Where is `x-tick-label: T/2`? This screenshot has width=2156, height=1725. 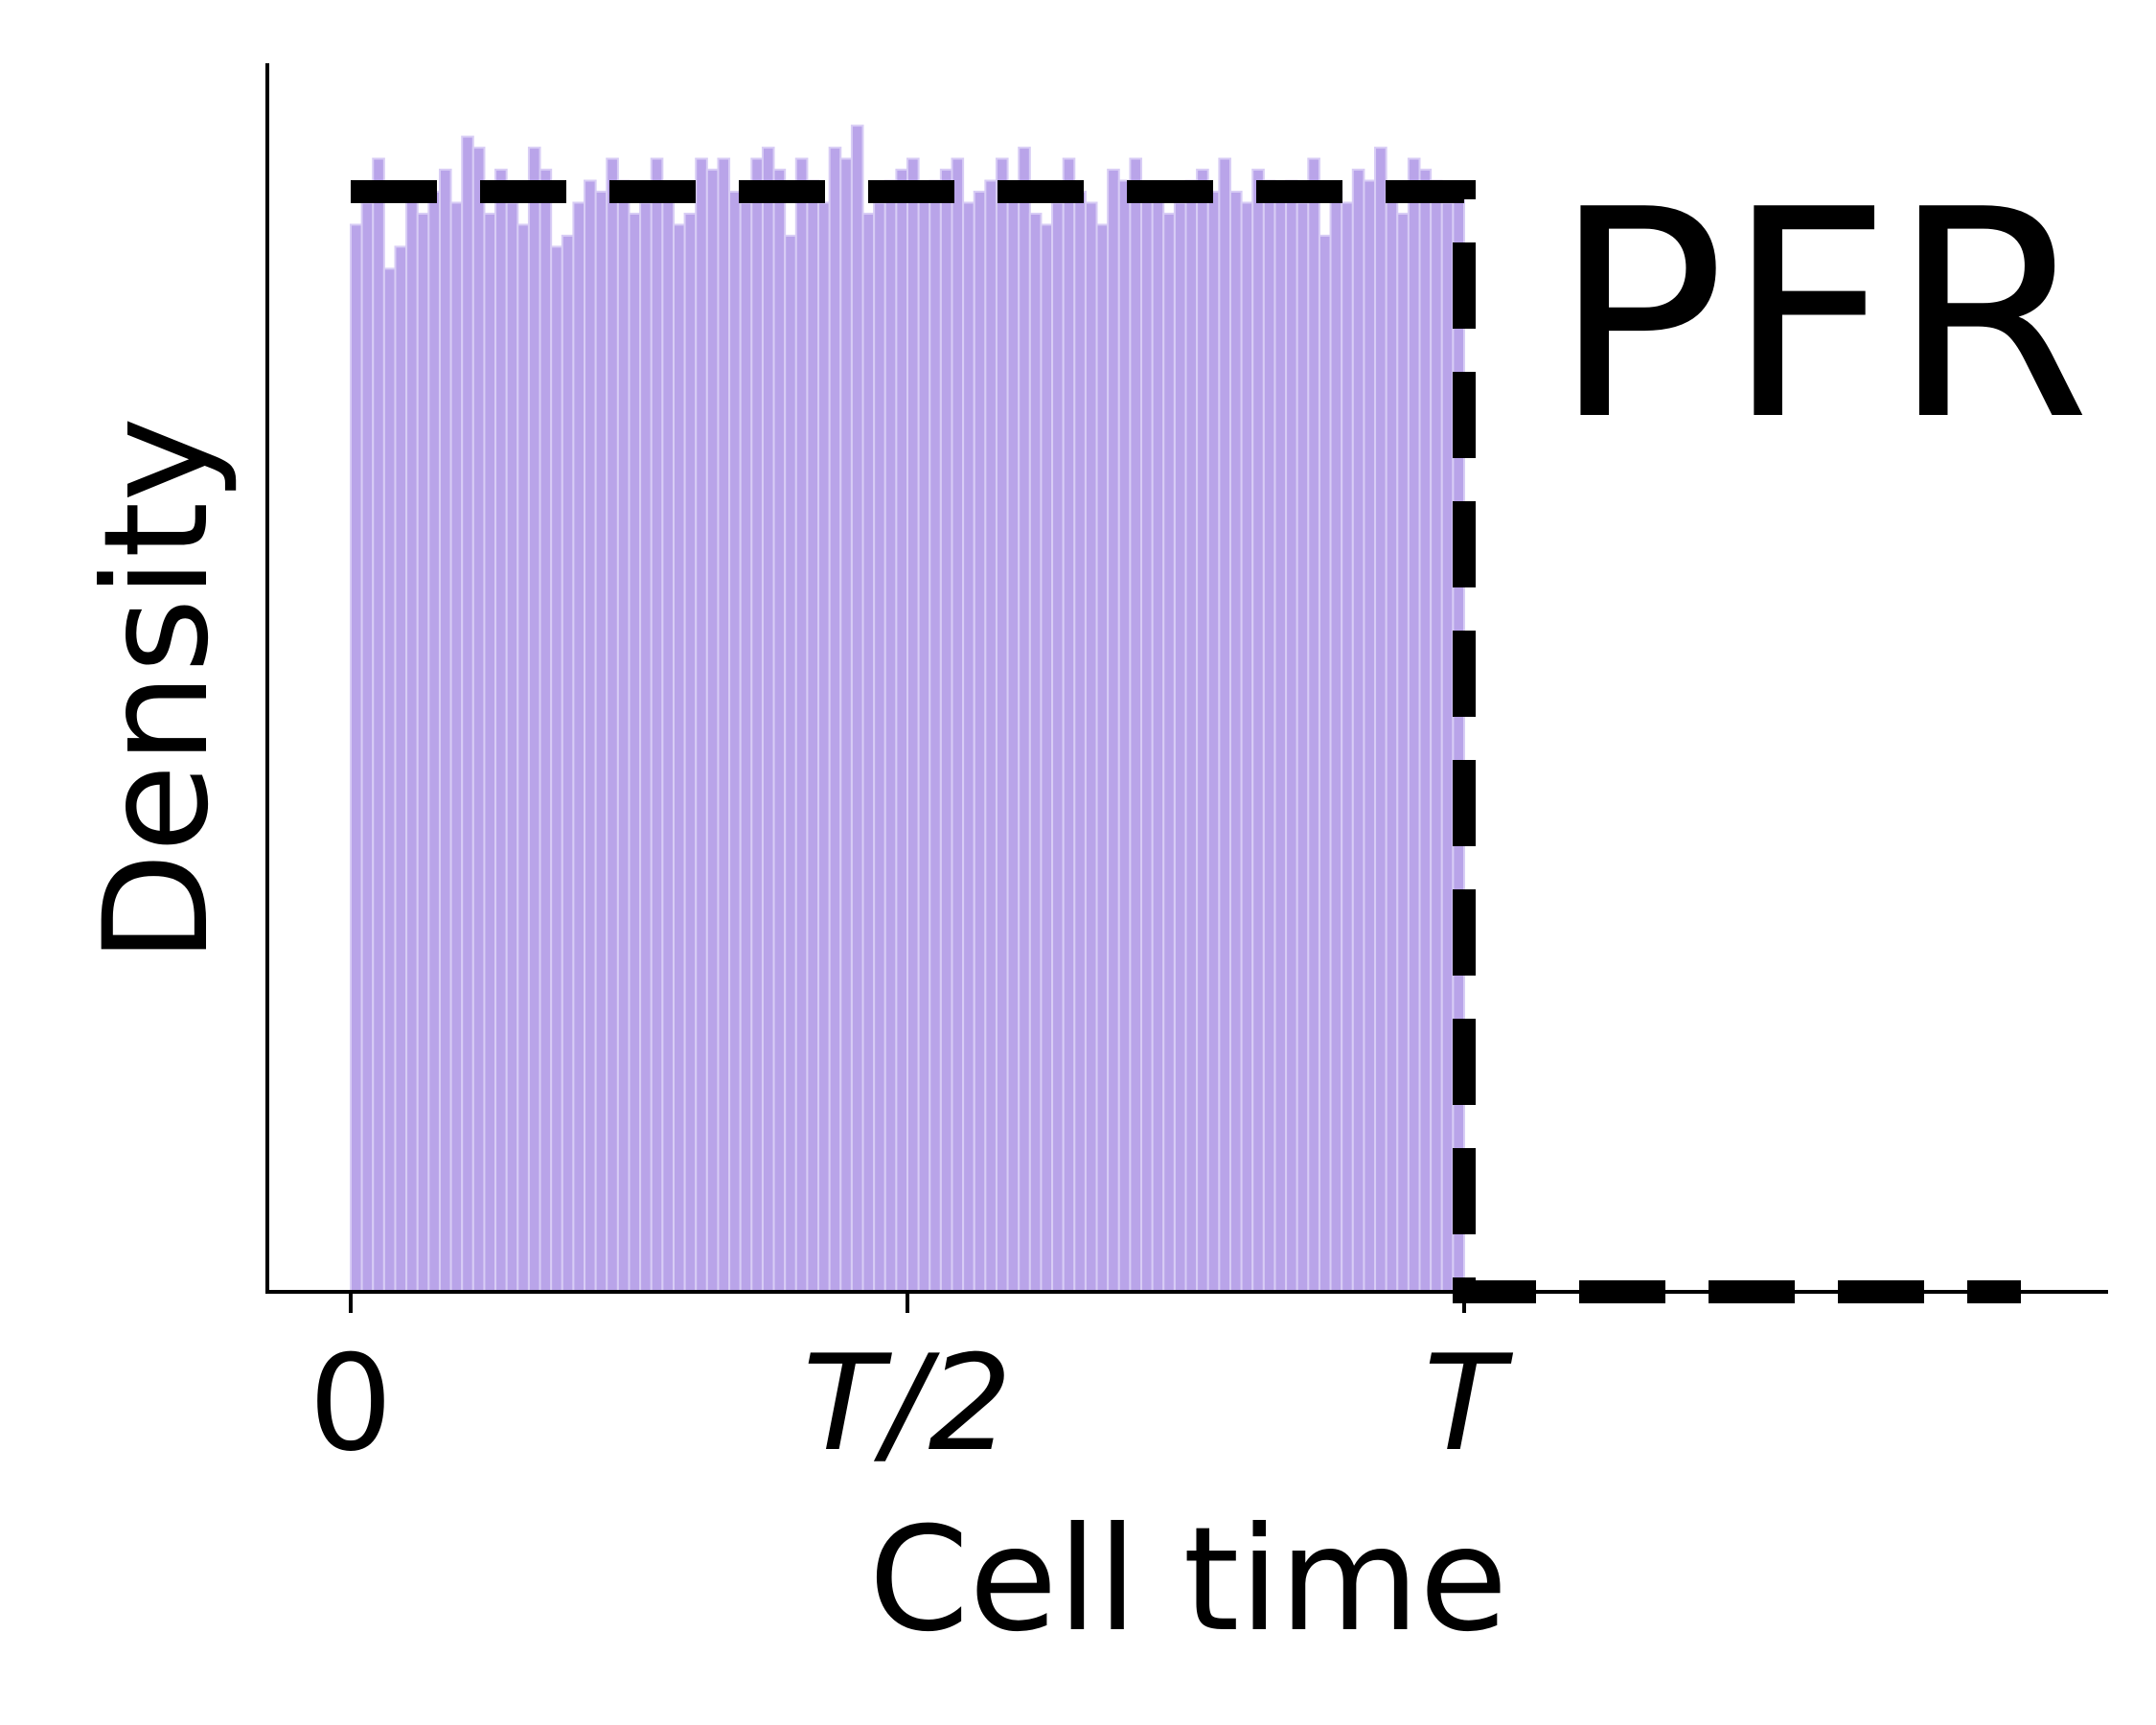 x-tick-label: T/2 is located at coordinates (908, 1403).